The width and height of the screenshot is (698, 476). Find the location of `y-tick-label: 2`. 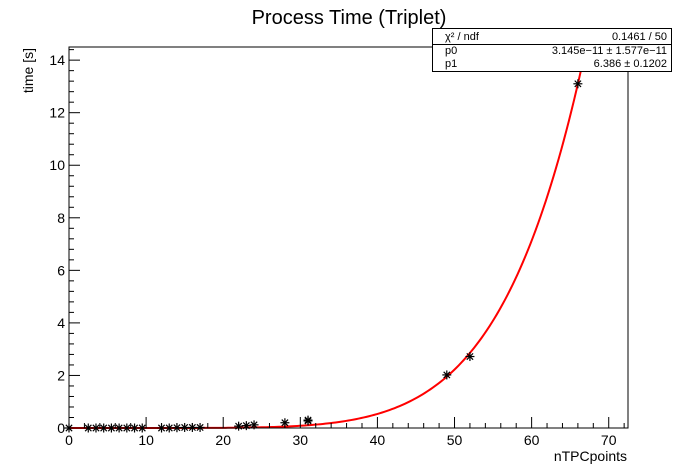

y-tick-label: 2 is located at coordinates (61, 375).